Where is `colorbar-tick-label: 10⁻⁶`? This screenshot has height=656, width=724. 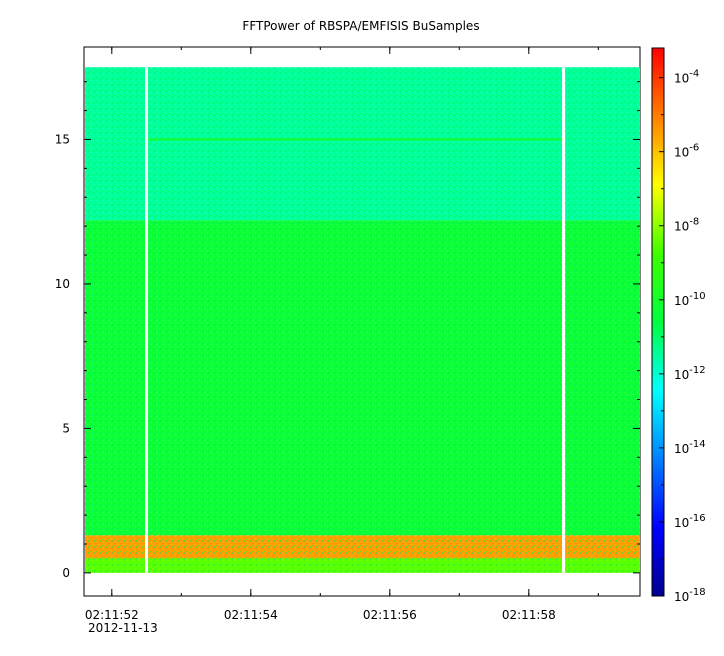 colorbar-tick-label: 10⁻⁶ is located at coordinates (686, 151).